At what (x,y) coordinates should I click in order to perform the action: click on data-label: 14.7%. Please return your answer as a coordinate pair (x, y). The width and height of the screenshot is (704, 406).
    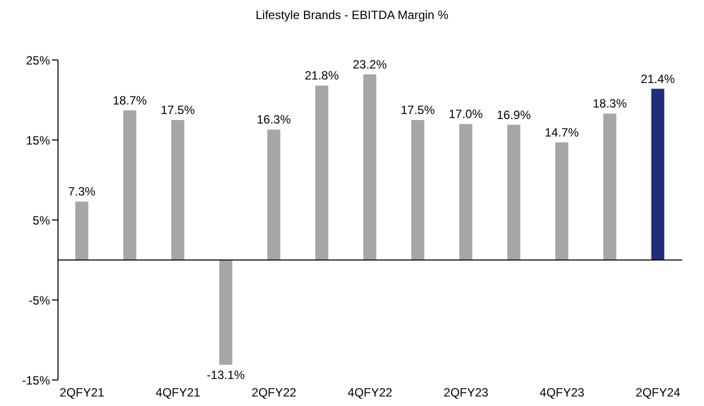
    Looking at the image, I should click on (562, 132).